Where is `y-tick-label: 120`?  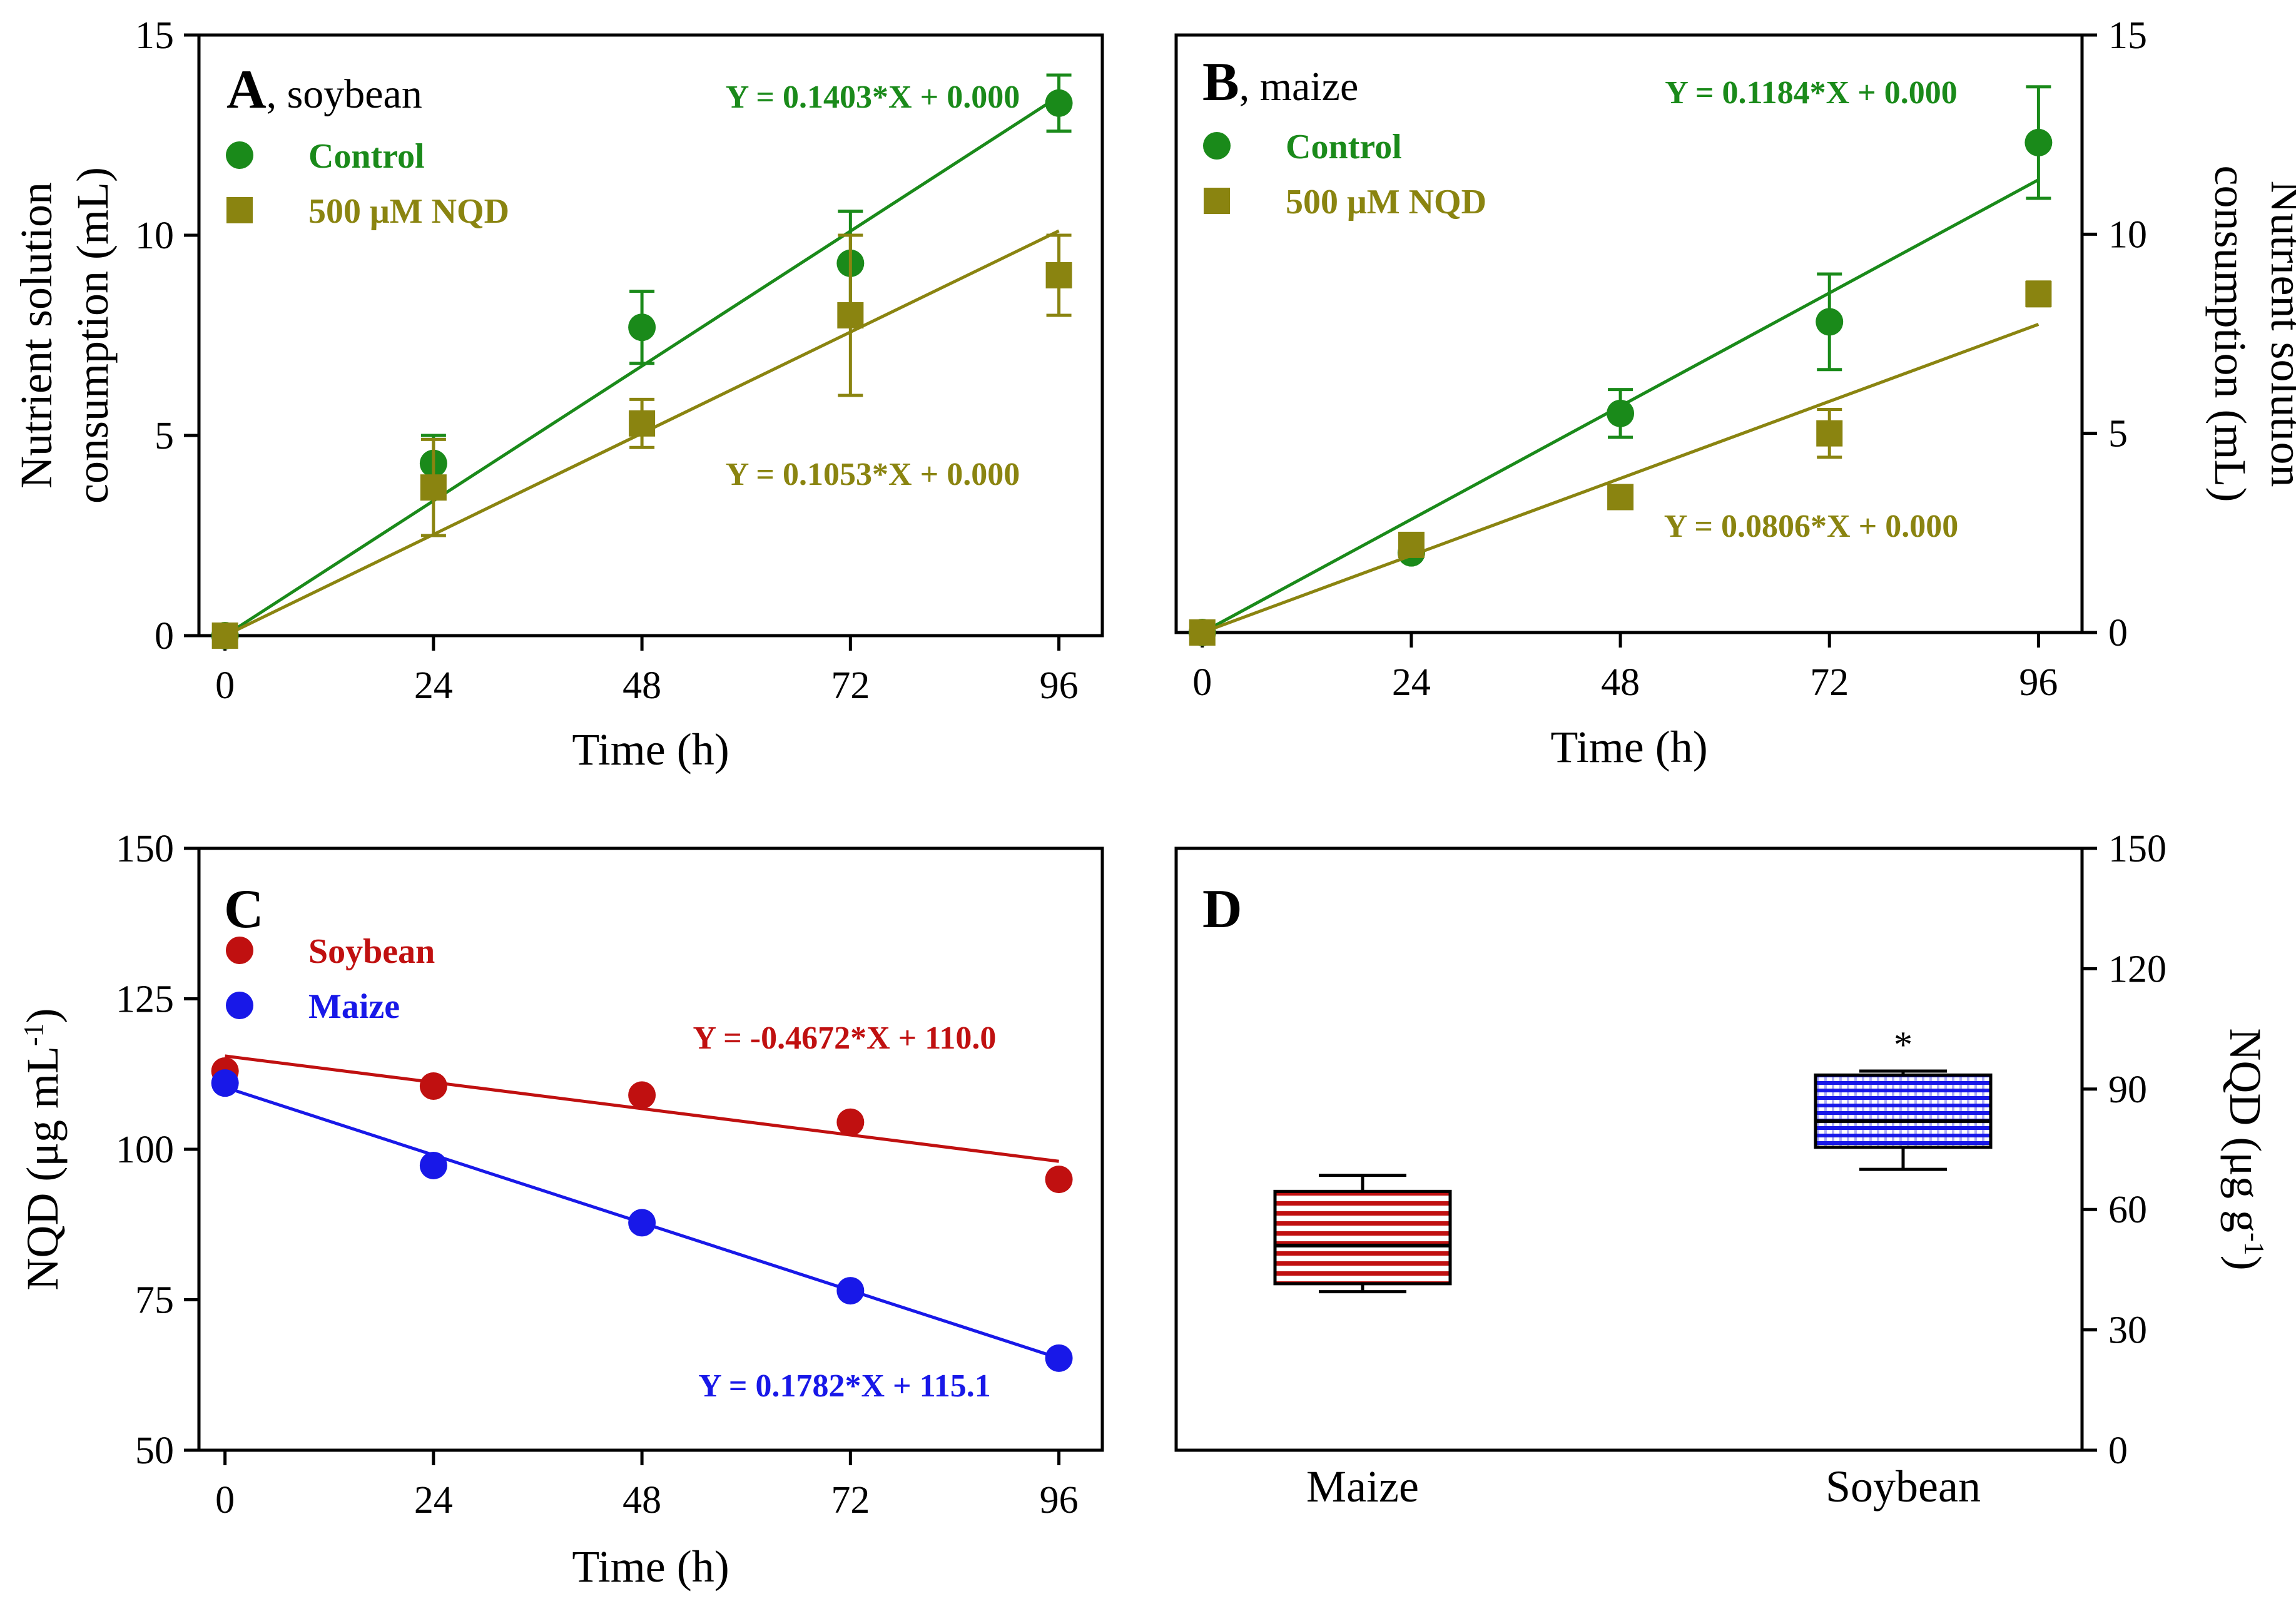
y-tick-label: 120 is located at coordinates (2137, 969).